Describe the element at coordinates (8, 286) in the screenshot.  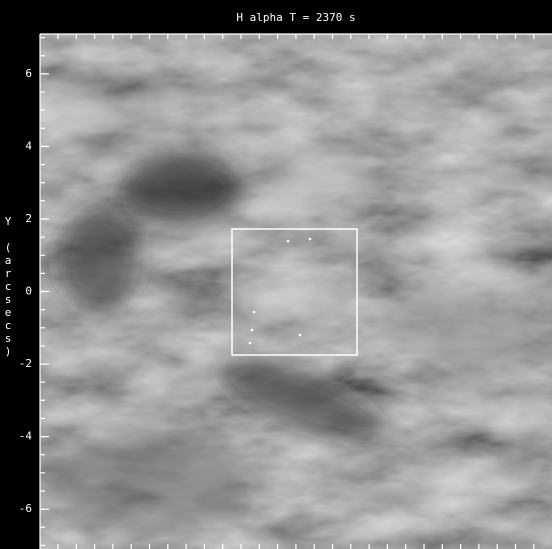
I see `y-axis-label: Y (arcsecs)` at that location.